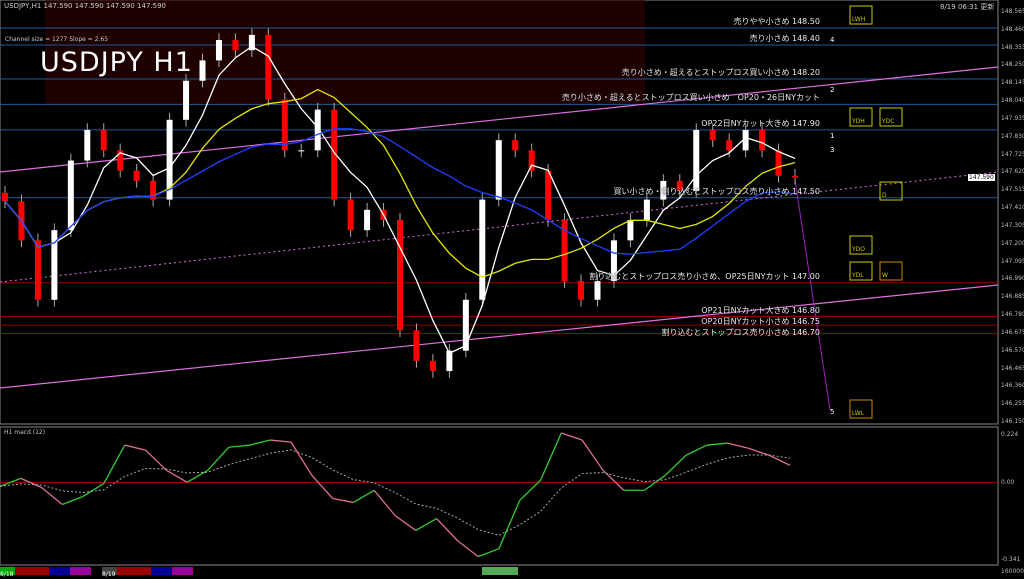  Describe the element at coordinates (812, 295) in the screenshot. I see `projection-line` at that location.